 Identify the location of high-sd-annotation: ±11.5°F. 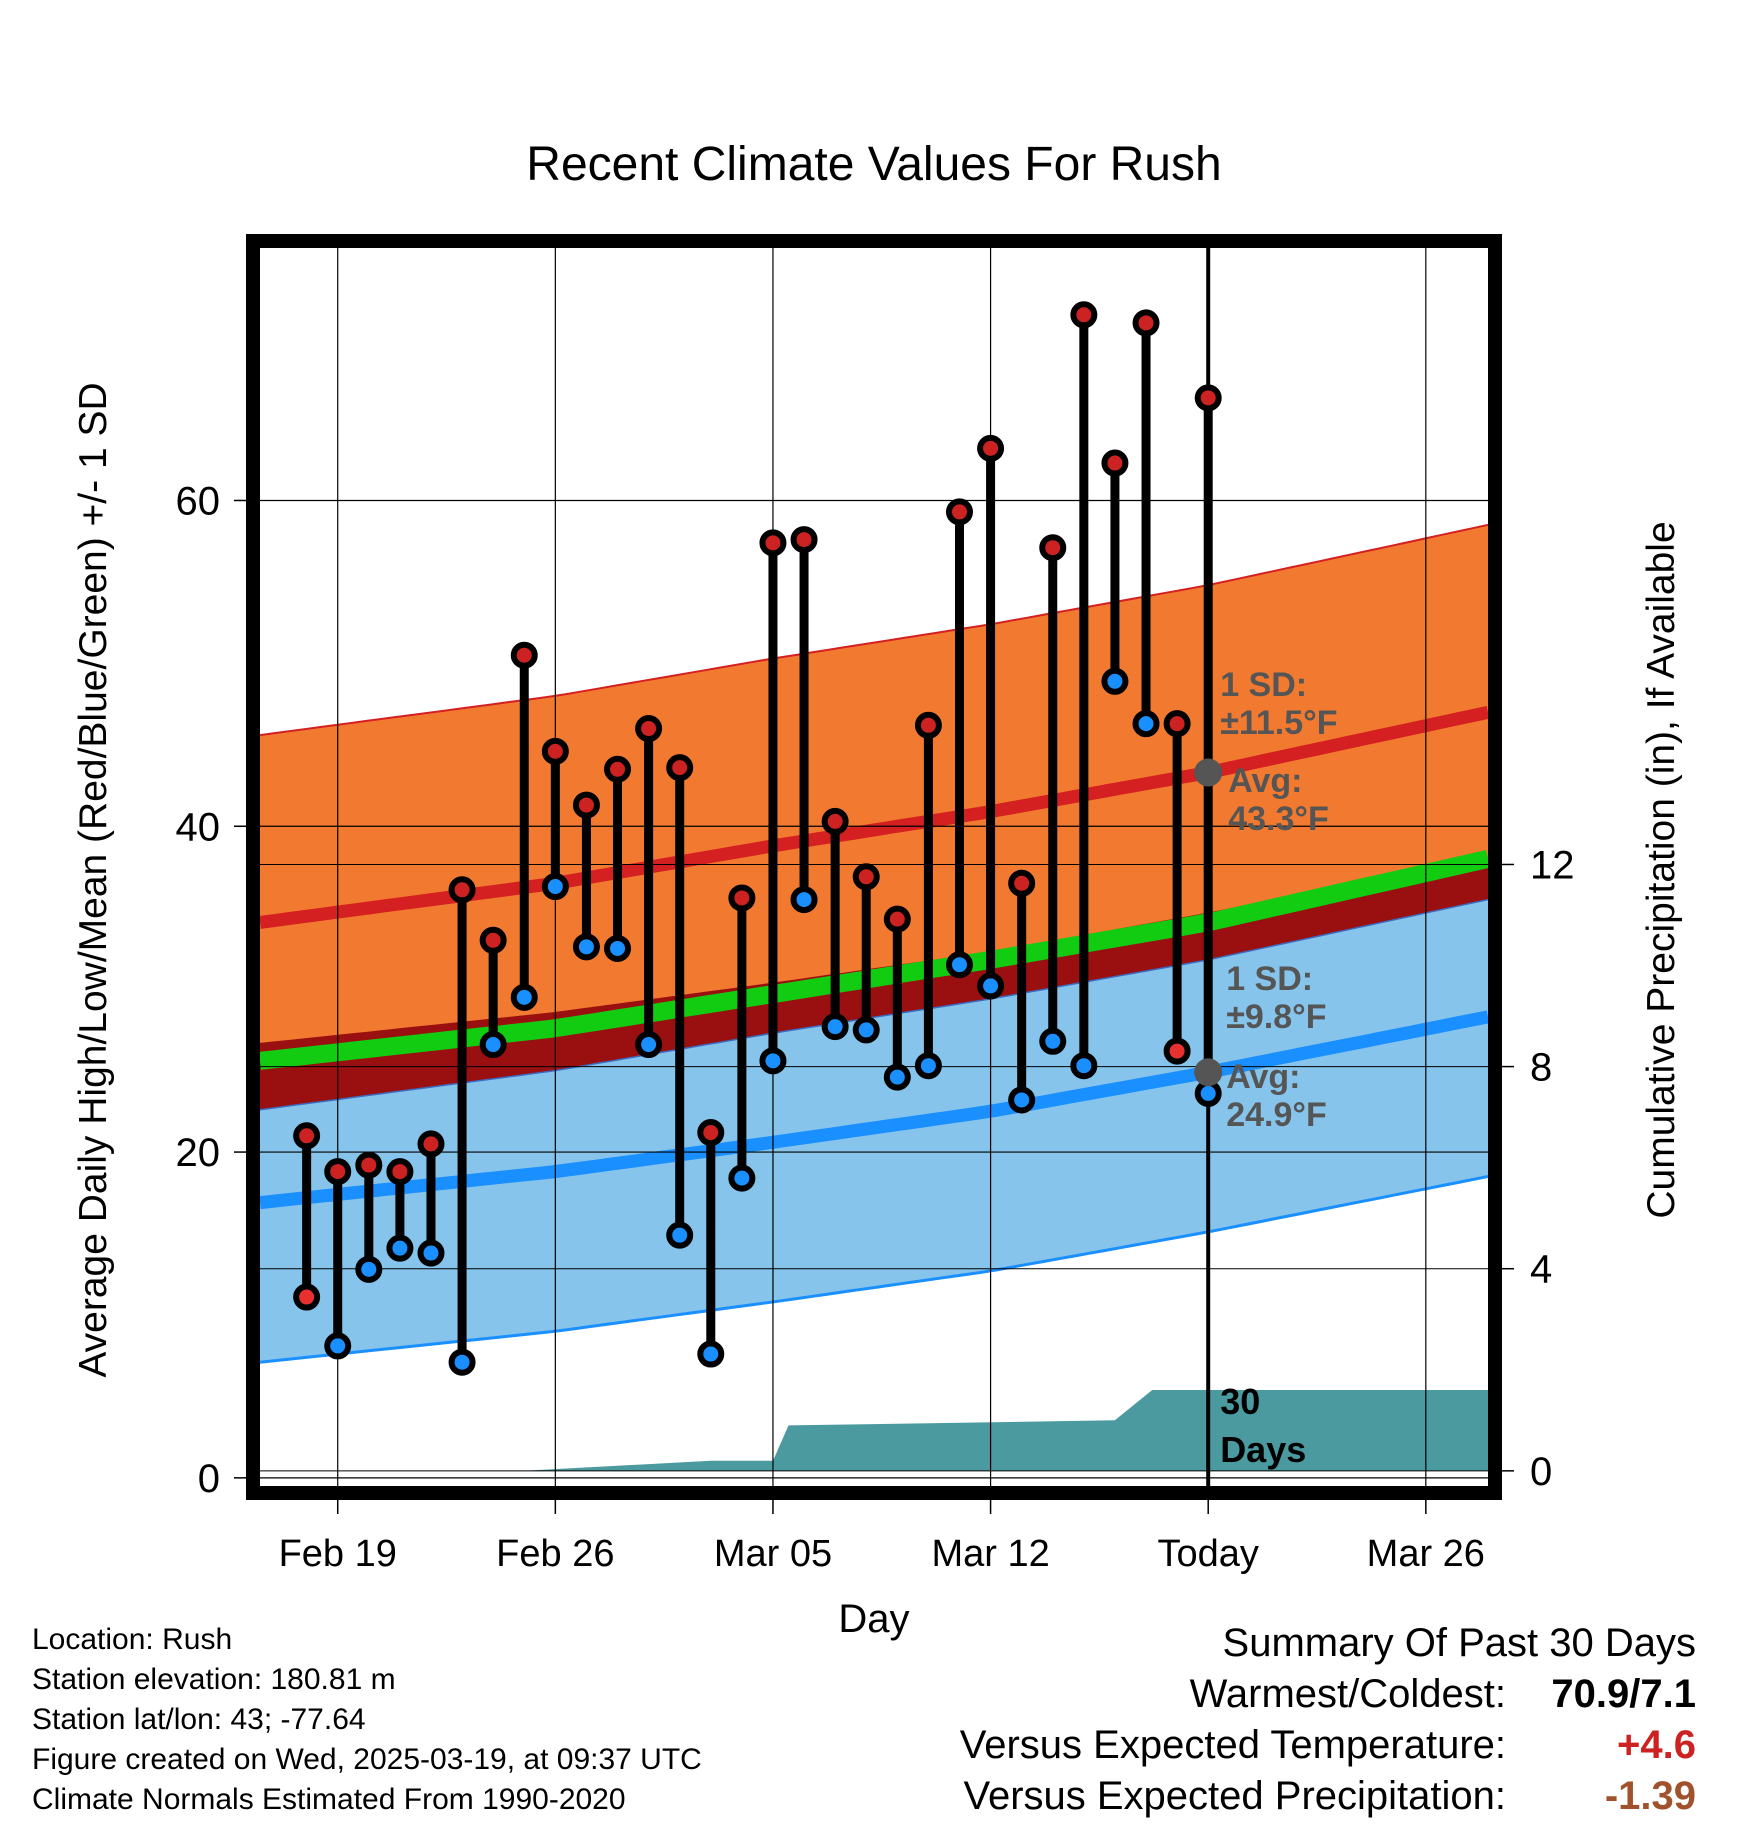
(1278, 723).